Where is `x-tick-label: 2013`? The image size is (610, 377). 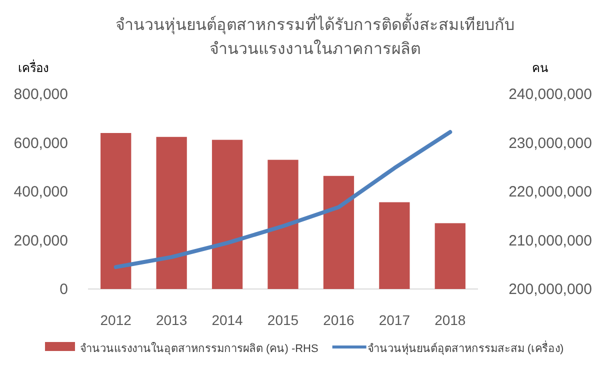 x-tick-label: 2013 is located at coordinates (172, 320).